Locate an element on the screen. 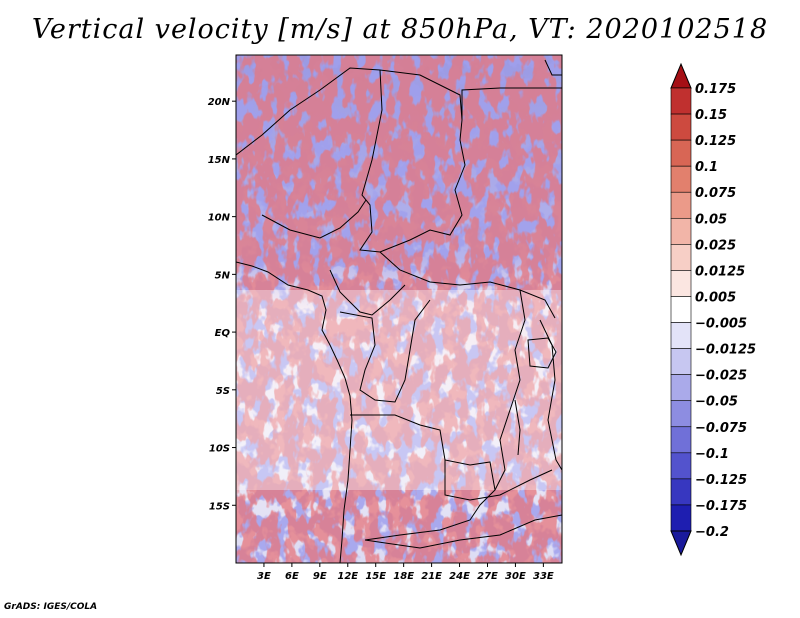 The height and width of the screenshot is (618, 800). colorbar-label: 0.175 is located at coordinates (715, 89).